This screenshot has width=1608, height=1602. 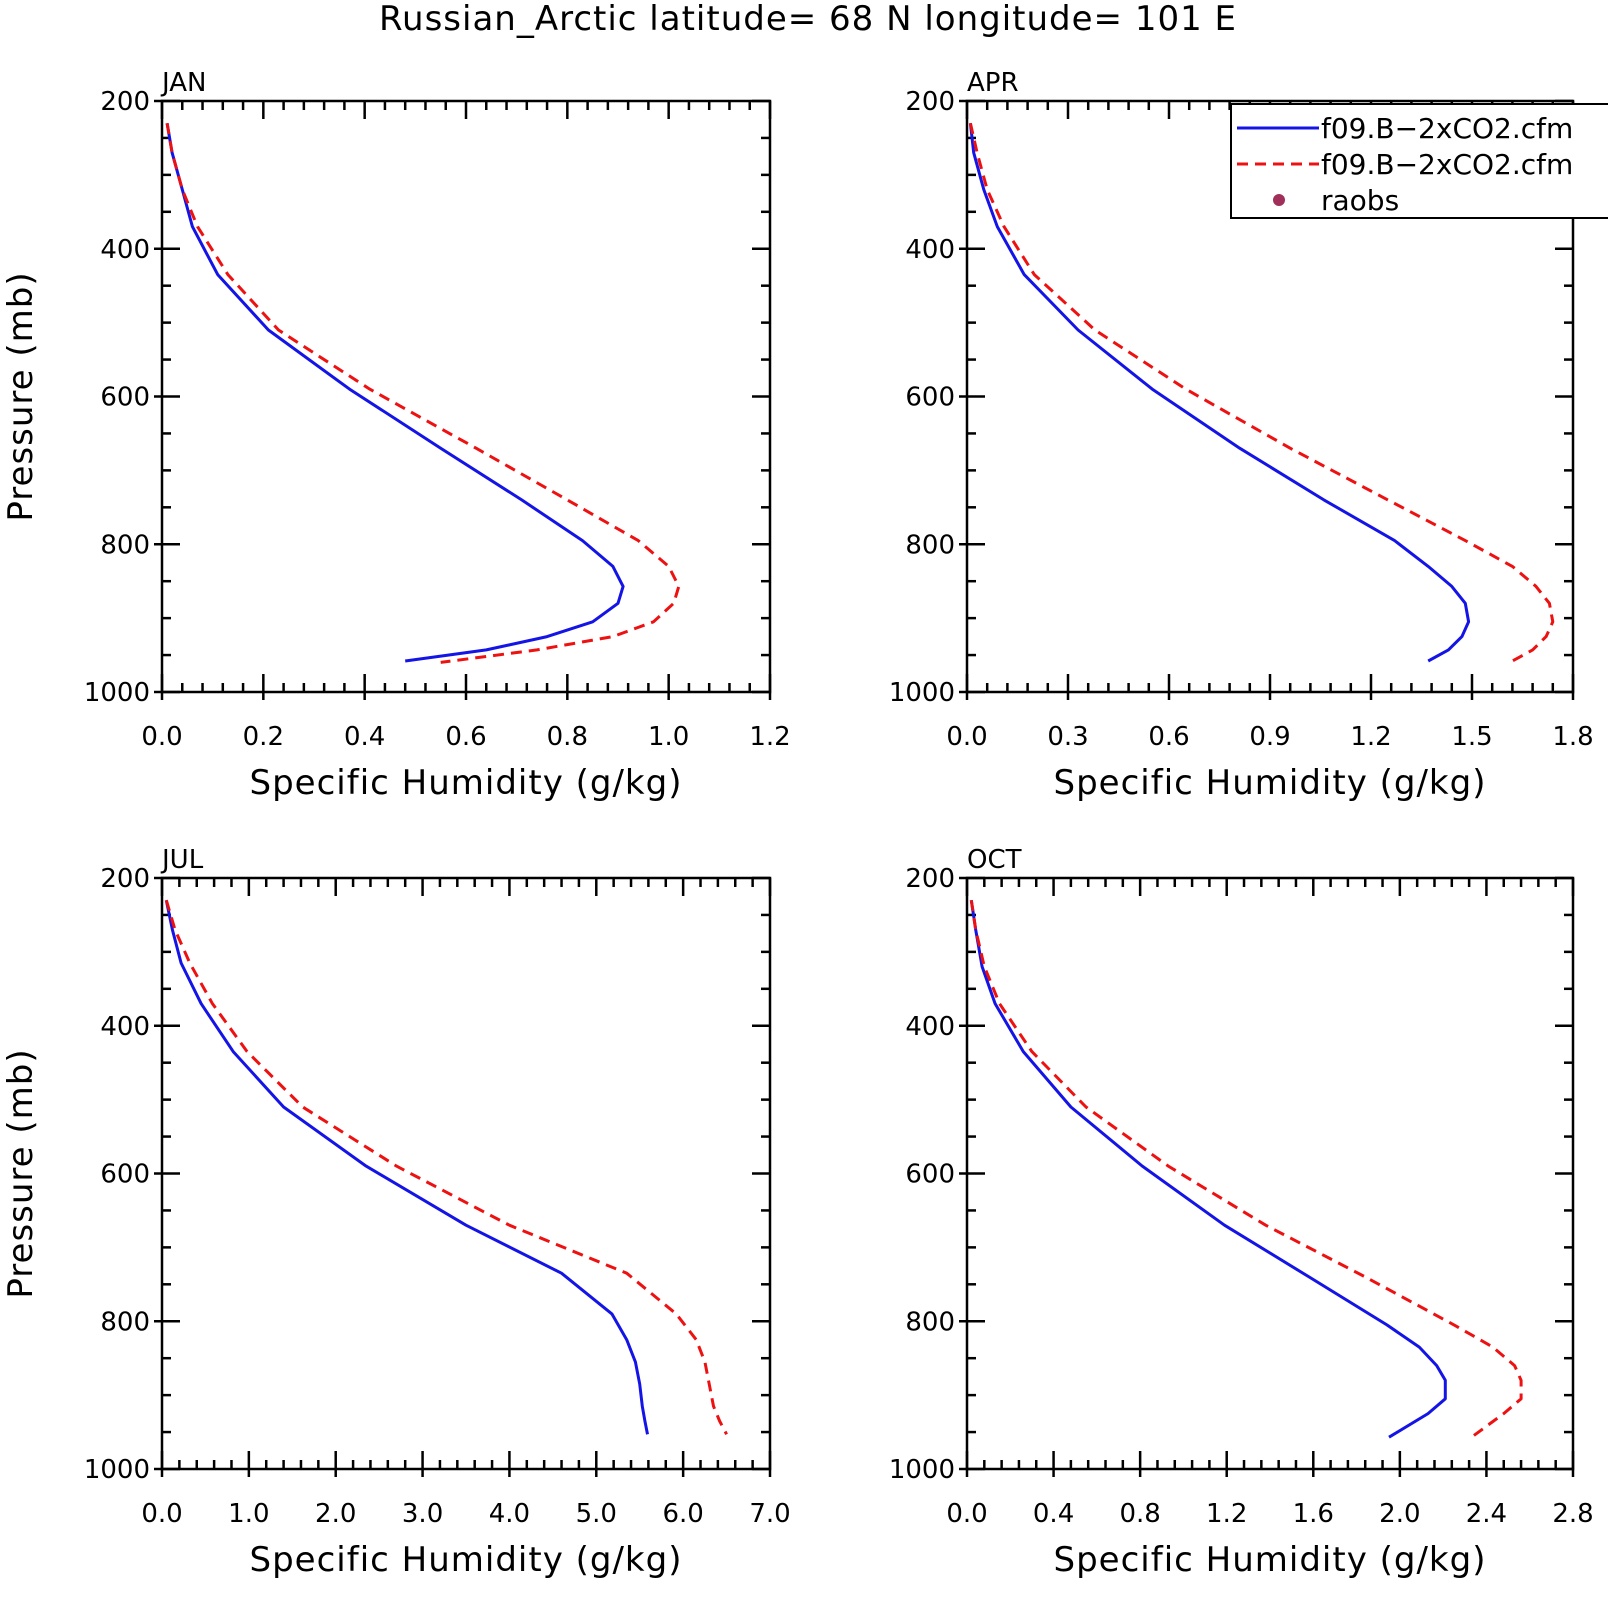 What do you see at coordinates (993, 83) in the screenshot?
I see `panel-title: APR` at bounding box center [993, 83].